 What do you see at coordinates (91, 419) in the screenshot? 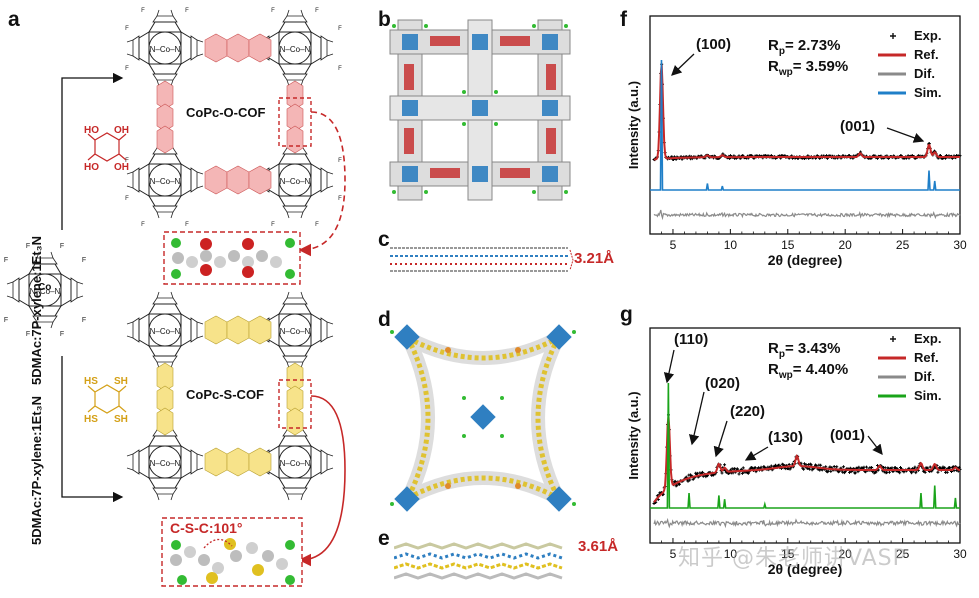
I see `linker-s-group-3: HS` at bounding box center [91, 419].